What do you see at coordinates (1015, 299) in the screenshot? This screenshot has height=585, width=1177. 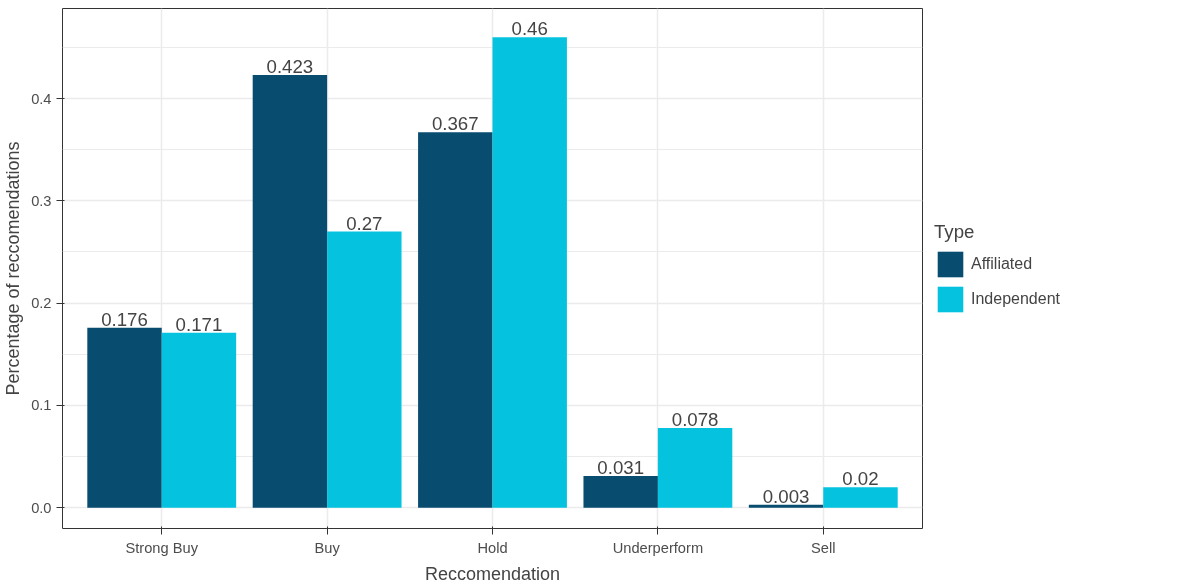 I see `legend-label: Independent` at bounding box center [1015, 299].